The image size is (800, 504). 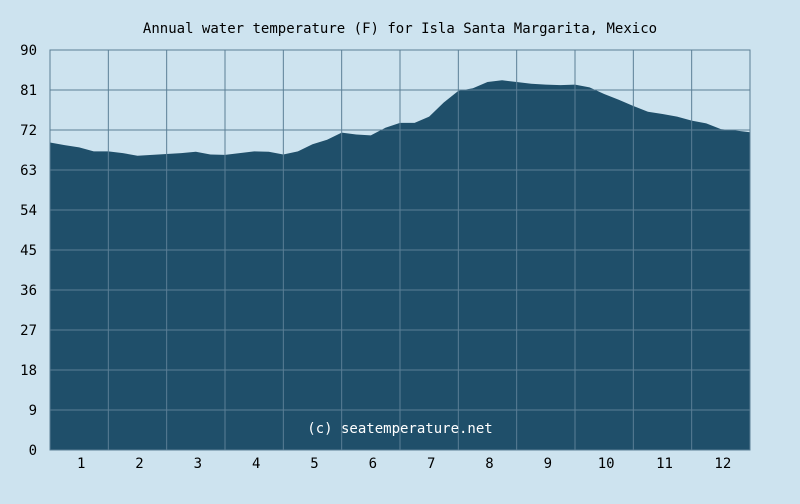 I want to click on x-tick-label: 4, so click(x=256, y=464).